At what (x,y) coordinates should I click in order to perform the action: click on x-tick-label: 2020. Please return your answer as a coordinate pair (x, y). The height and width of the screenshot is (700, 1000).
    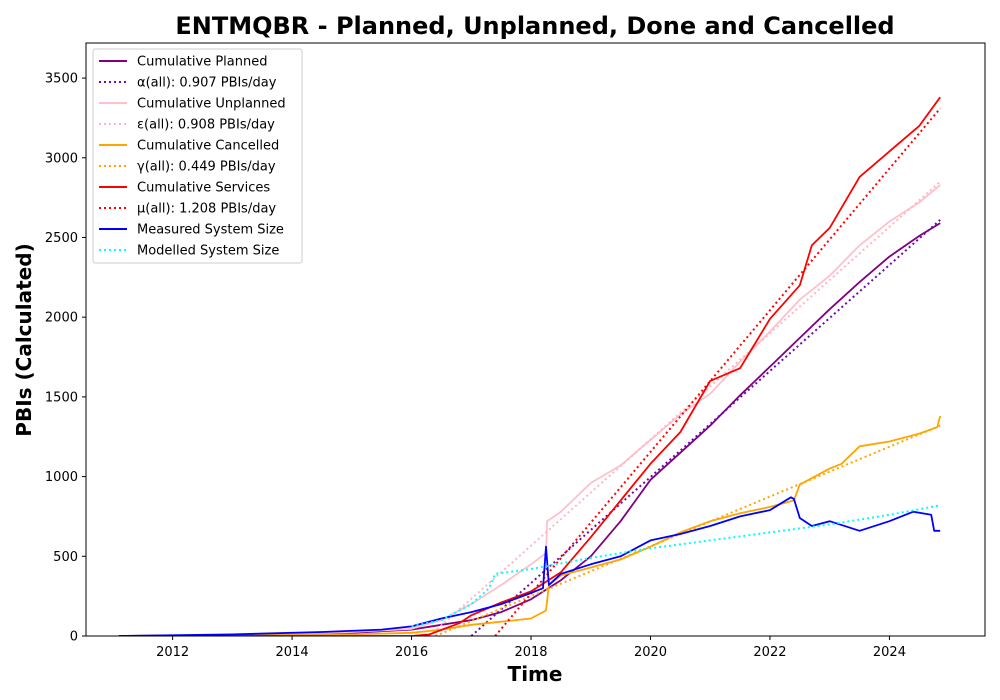
    Looking at the image, I should click on (650, 652).